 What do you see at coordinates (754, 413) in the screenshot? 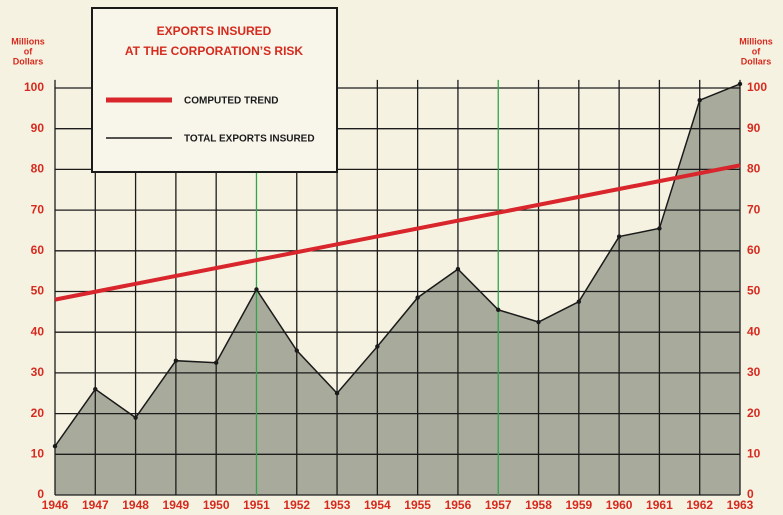
I see `y2-tick-label: 20` at bounding box center [754, 413].